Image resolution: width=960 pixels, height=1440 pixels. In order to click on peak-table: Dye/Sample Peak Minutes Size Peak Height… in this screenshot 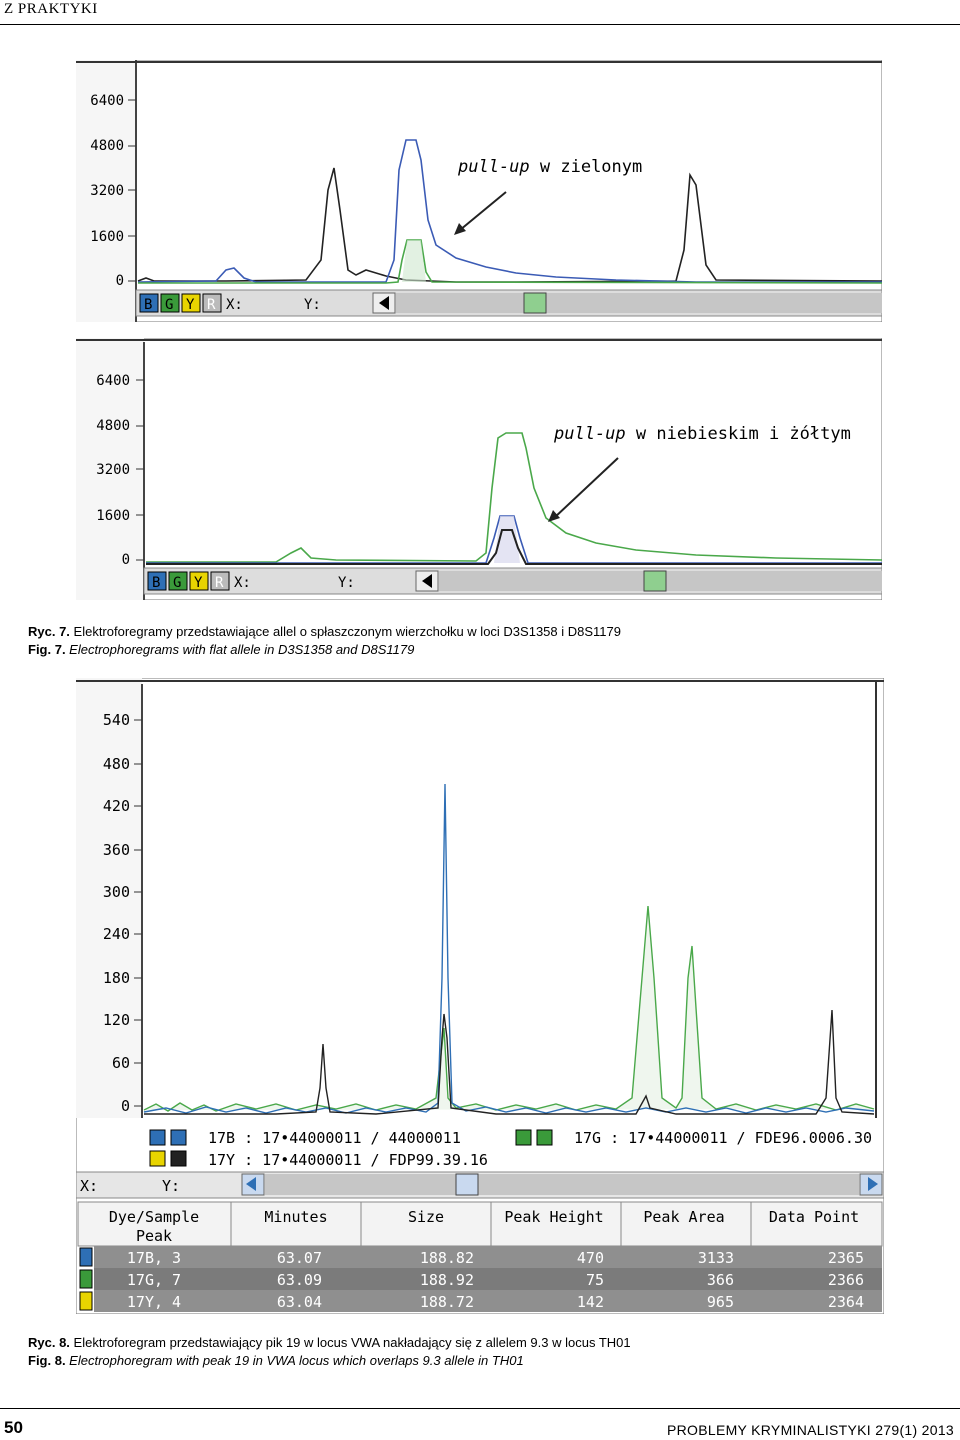, I will do `click(480, 1256)`.